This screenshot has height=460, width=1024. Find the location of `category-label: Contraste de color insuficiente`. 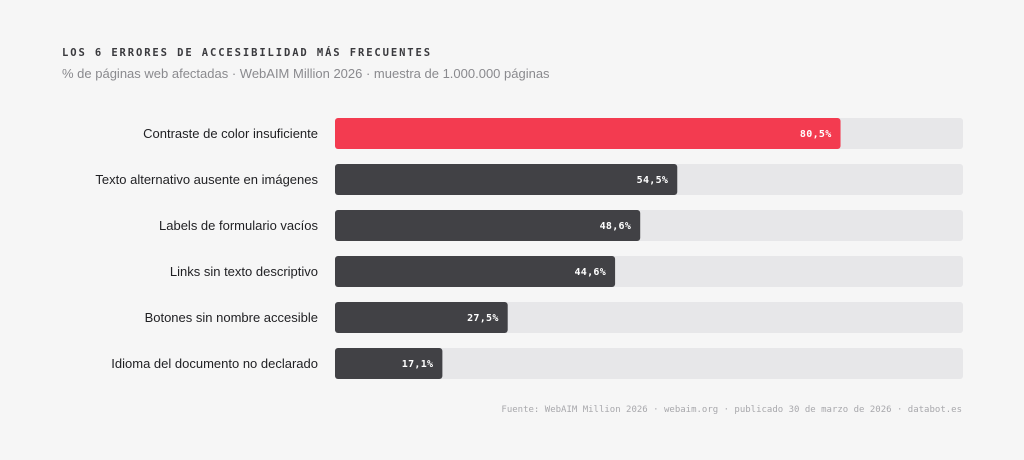

category-label: Contraste de color insuficiente is located at coordinates (230, 133).